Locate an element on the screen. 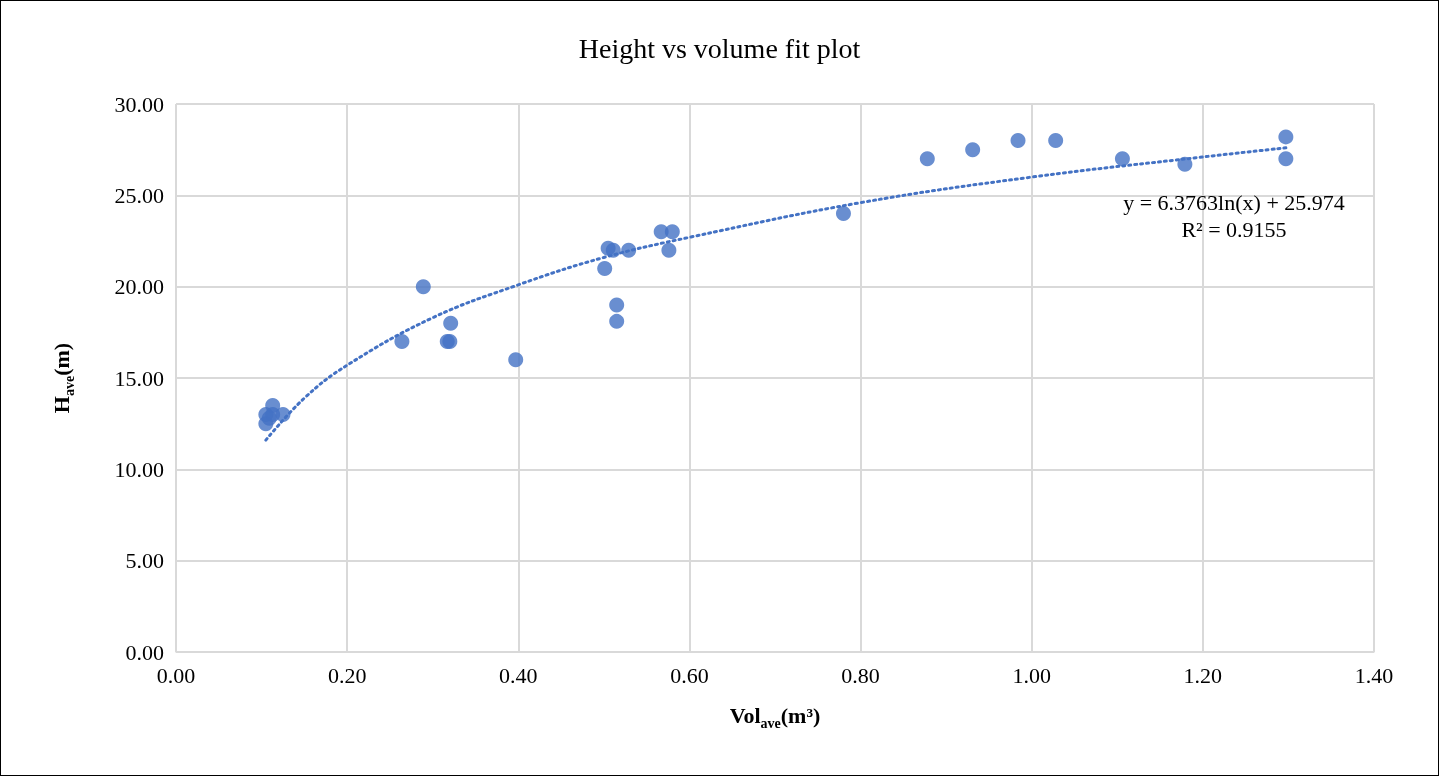 The width and height of the screenshot is (1439, 776). x-tick-label: 1.40 is located at coordinates (1374, 675).